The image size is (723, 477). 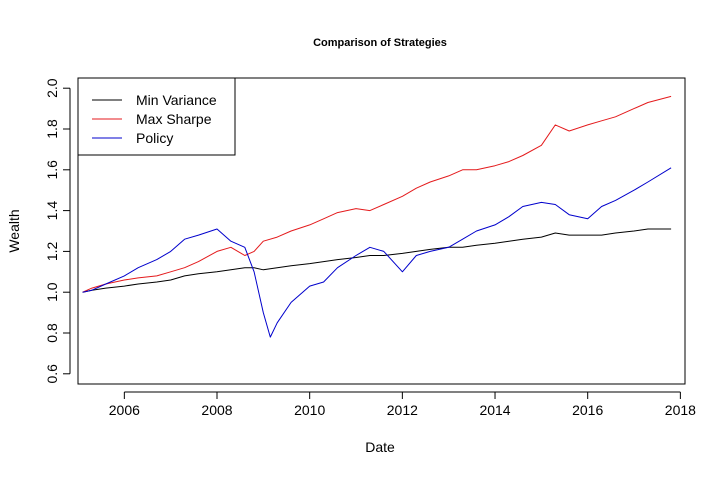 I want to click on y-tick-label: 0.8, so click(x=52, y=333).